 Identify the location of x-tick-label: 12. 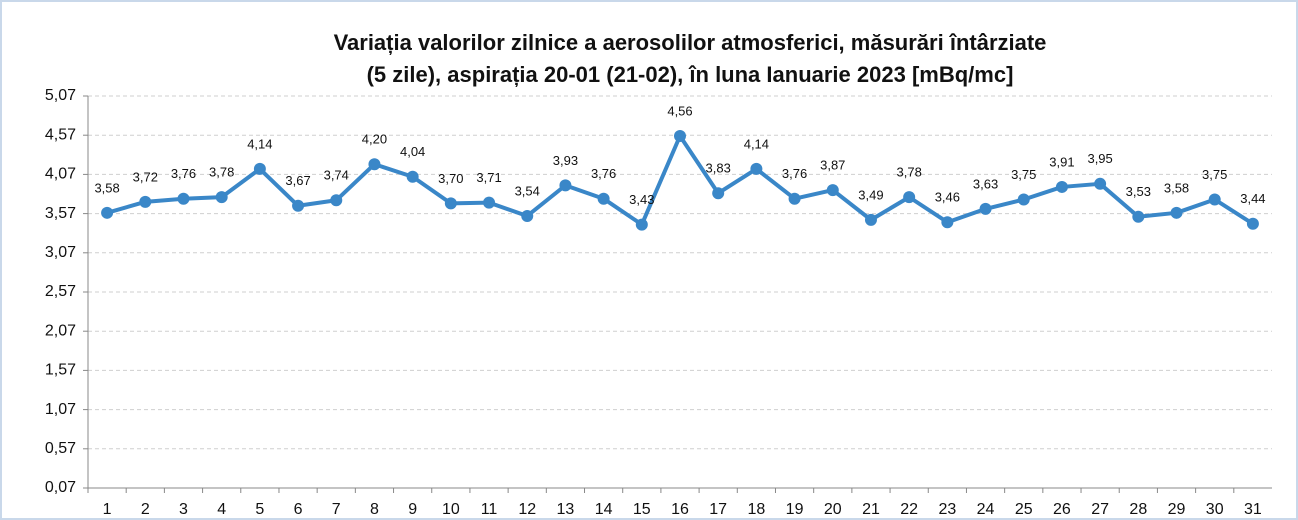
(527, 509).